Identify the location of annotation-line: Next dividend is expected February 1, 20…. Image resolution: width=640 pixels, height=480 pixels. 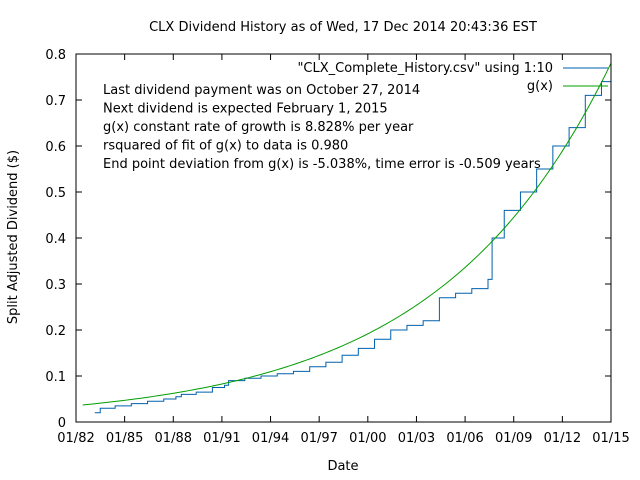
(245, 109).